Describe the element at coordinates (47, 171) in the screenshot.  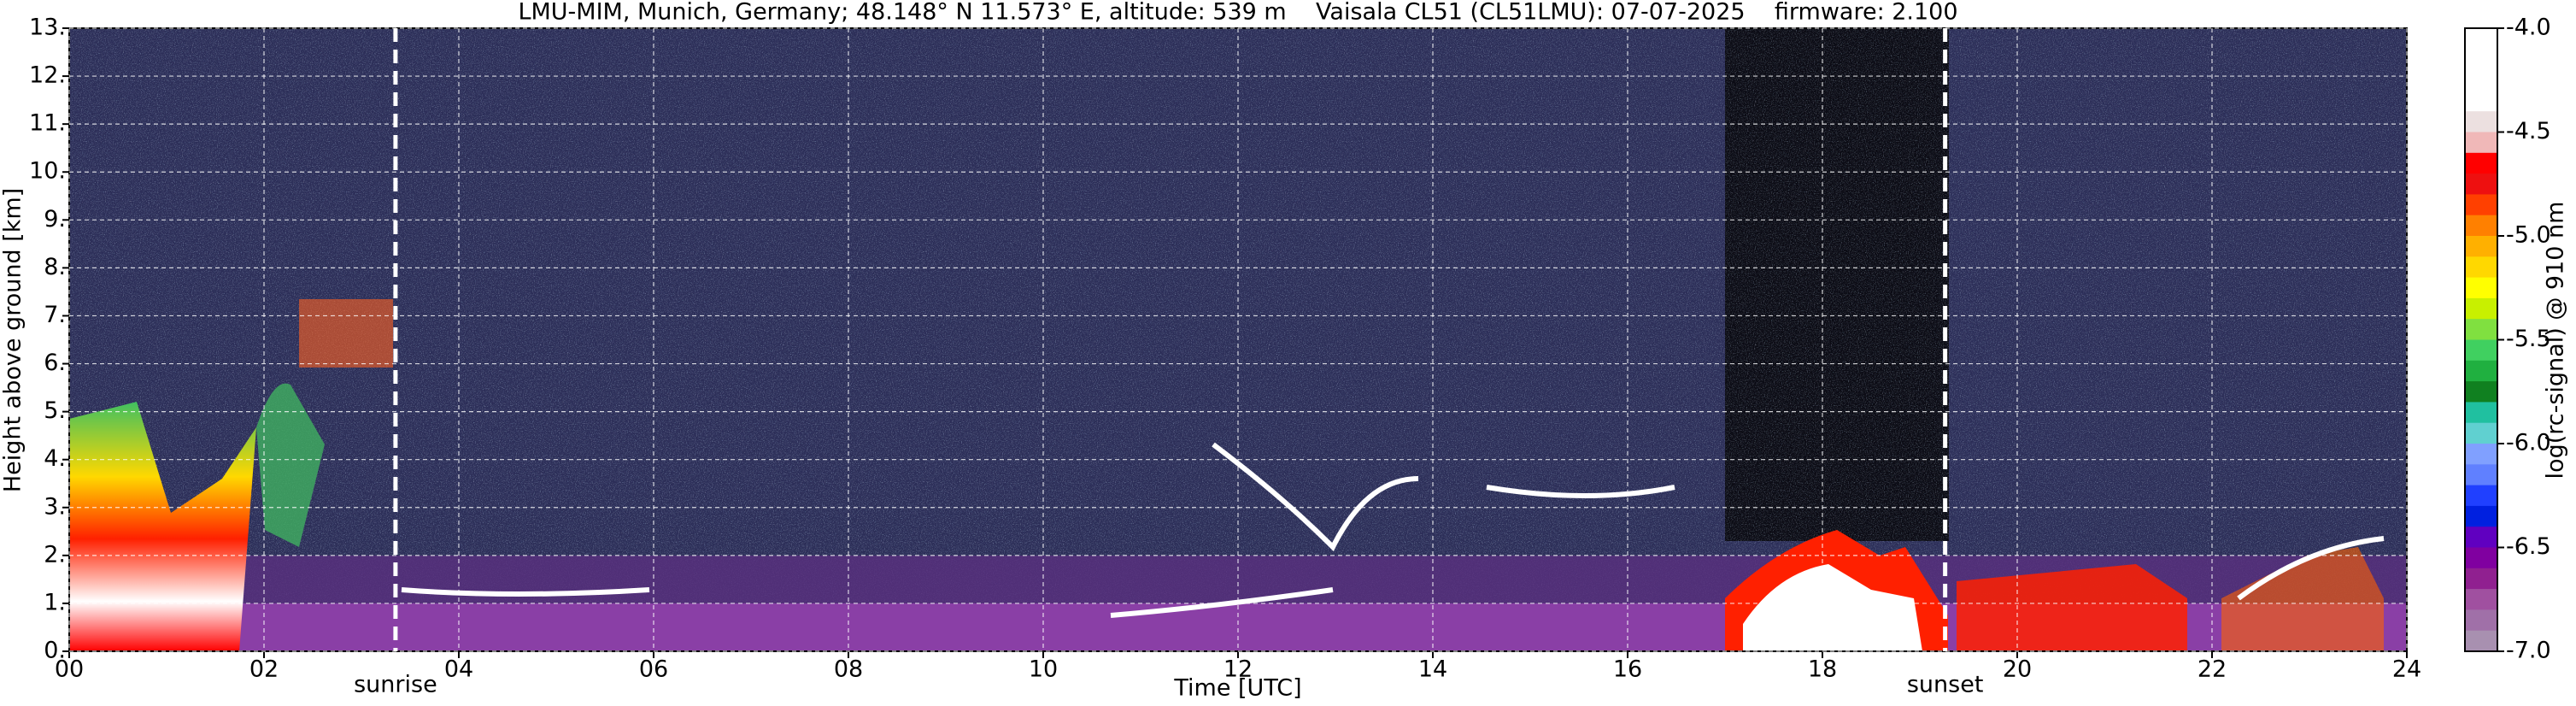
I see `y-tick-label: 10.` at that location.